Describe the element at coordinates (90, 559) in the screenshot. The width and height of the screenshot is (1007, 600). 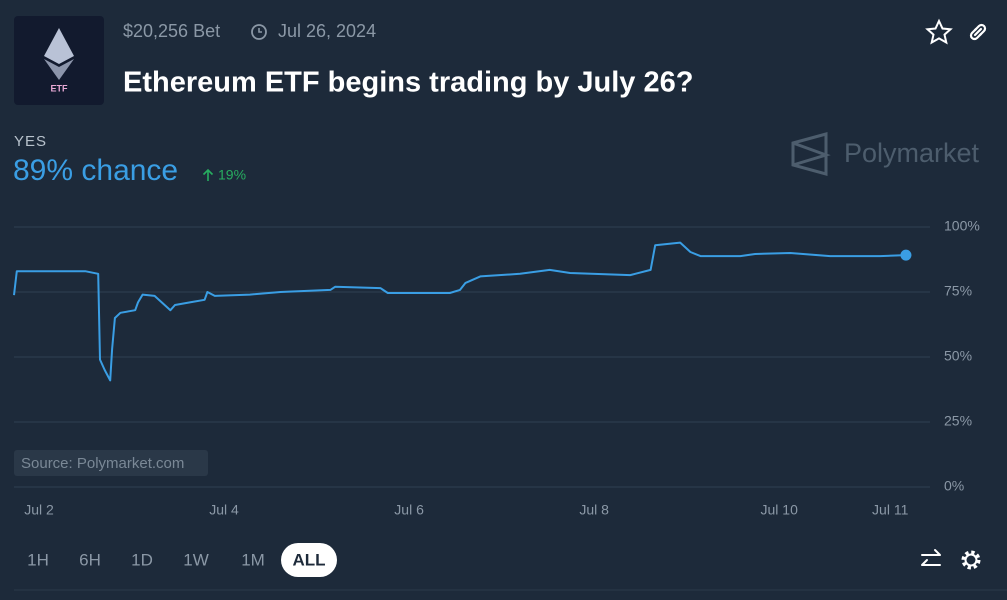
I see `range-button: 6H` at that location.